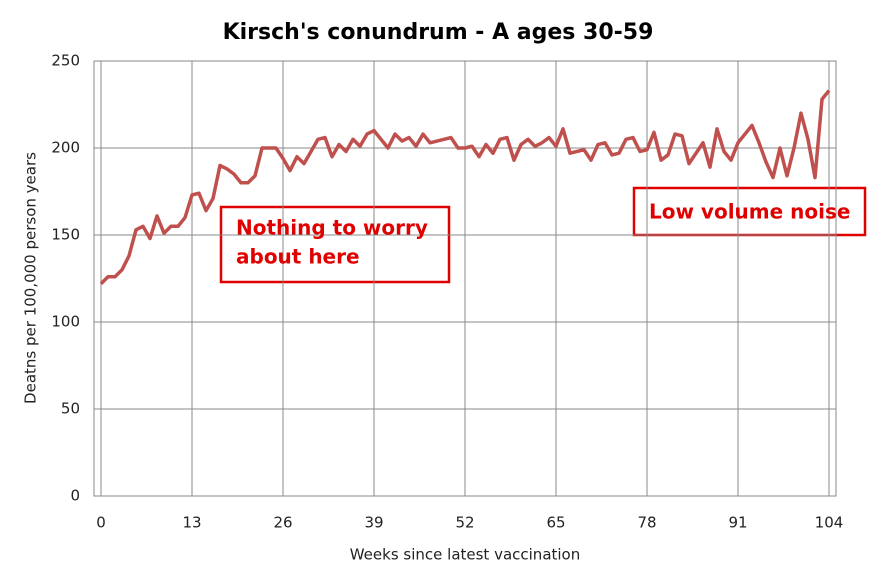  What do you see at coordinates (75, 496) in the screenshot?
I see `y-tick-label: 0` at bounding box center [75, 496].